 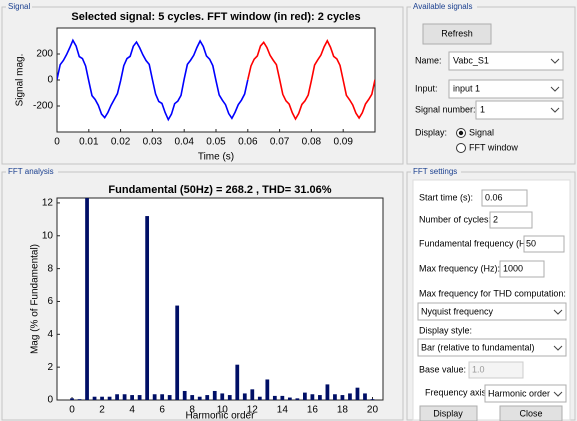 What do you see at coordinates (493, 147) in the screenshot?
I see `radio-label: FFT window` at bounding box center [493, 147].